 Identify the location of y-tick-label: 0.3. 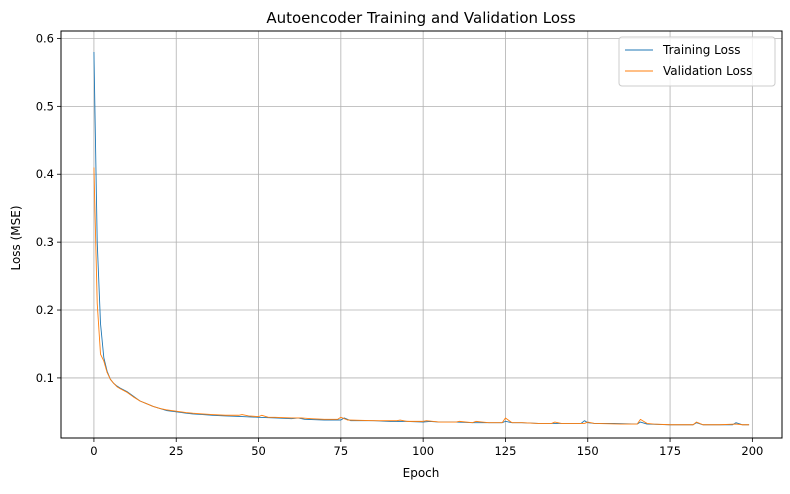
(45, 242).